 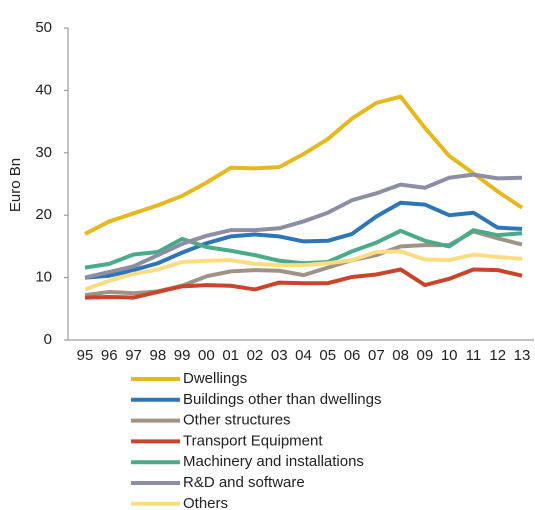 What do you see at coordinates (48, 339) in the screenshot?
I see `y-tick-label: 0` at bounding box center [48, 339].